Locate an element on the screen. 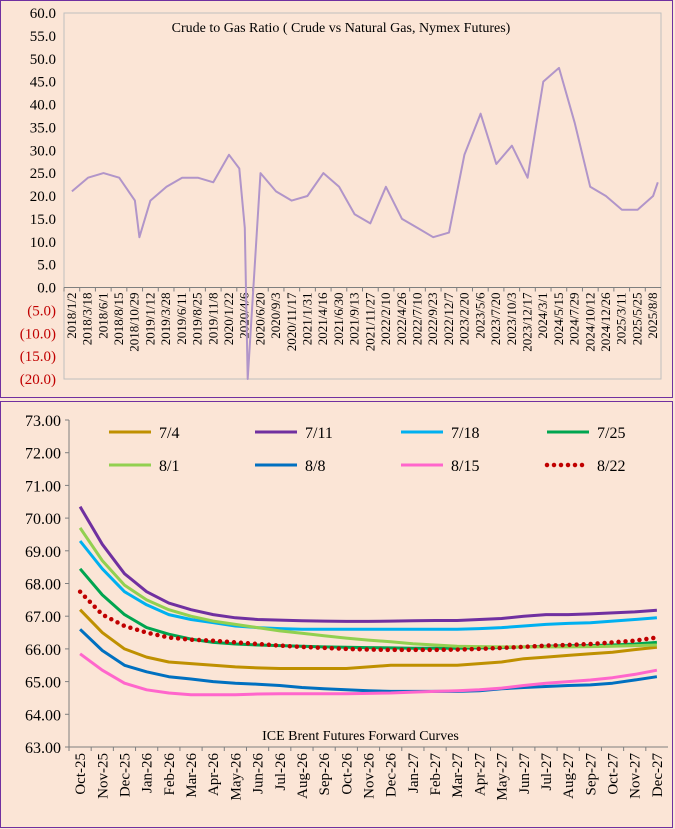  x-tick-label: Jul-27 is located at coordinates (547, 772).